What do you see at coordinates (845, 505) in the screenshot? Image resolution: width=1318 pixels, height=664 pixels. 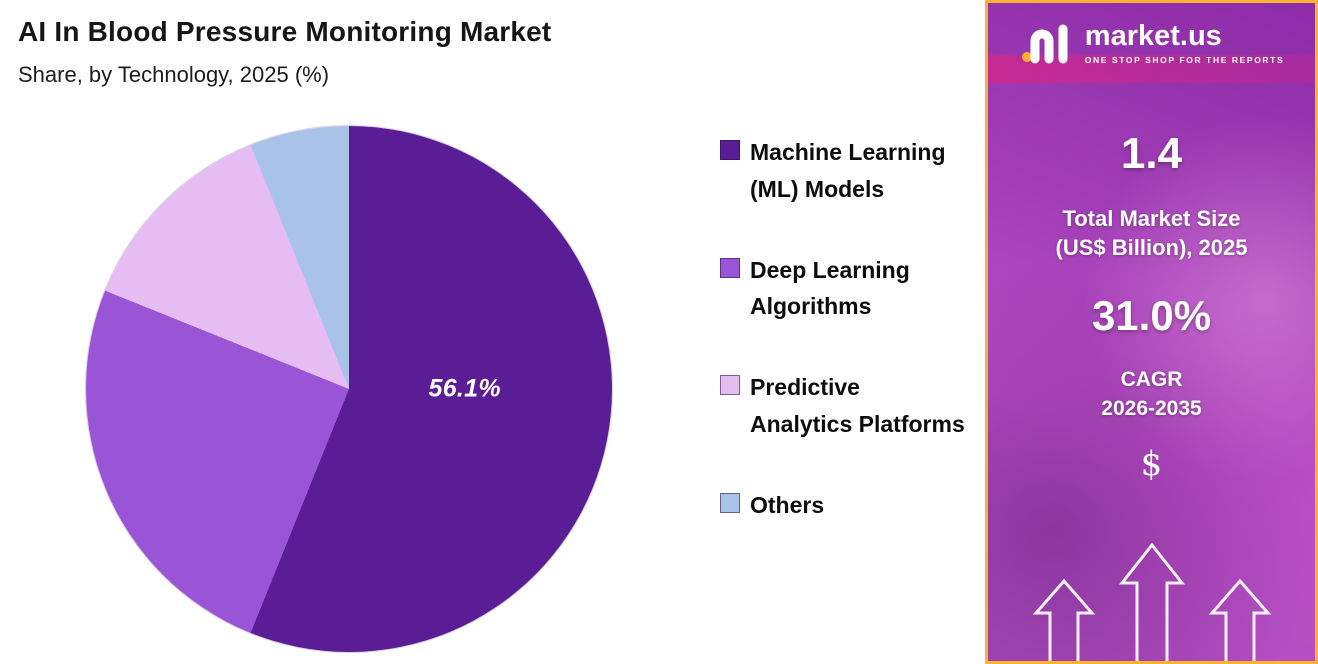 I see `legend-item-others: Others` at bounding box center [845, 505].